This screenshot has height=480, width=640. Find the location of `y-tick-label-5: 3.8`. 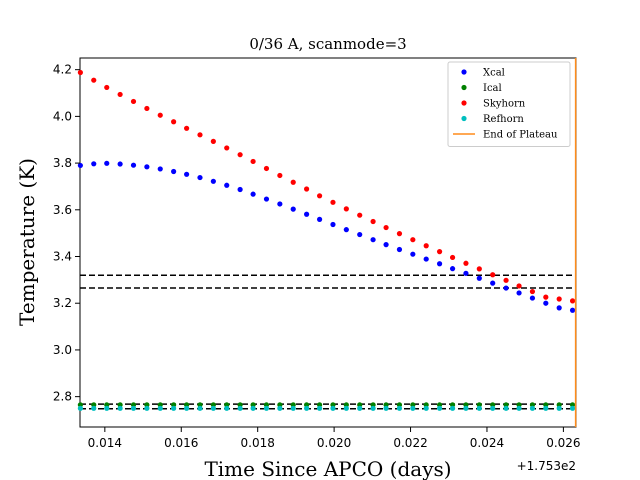

y-tick-label-5: 3.8 is located at coordinates (62, 163).